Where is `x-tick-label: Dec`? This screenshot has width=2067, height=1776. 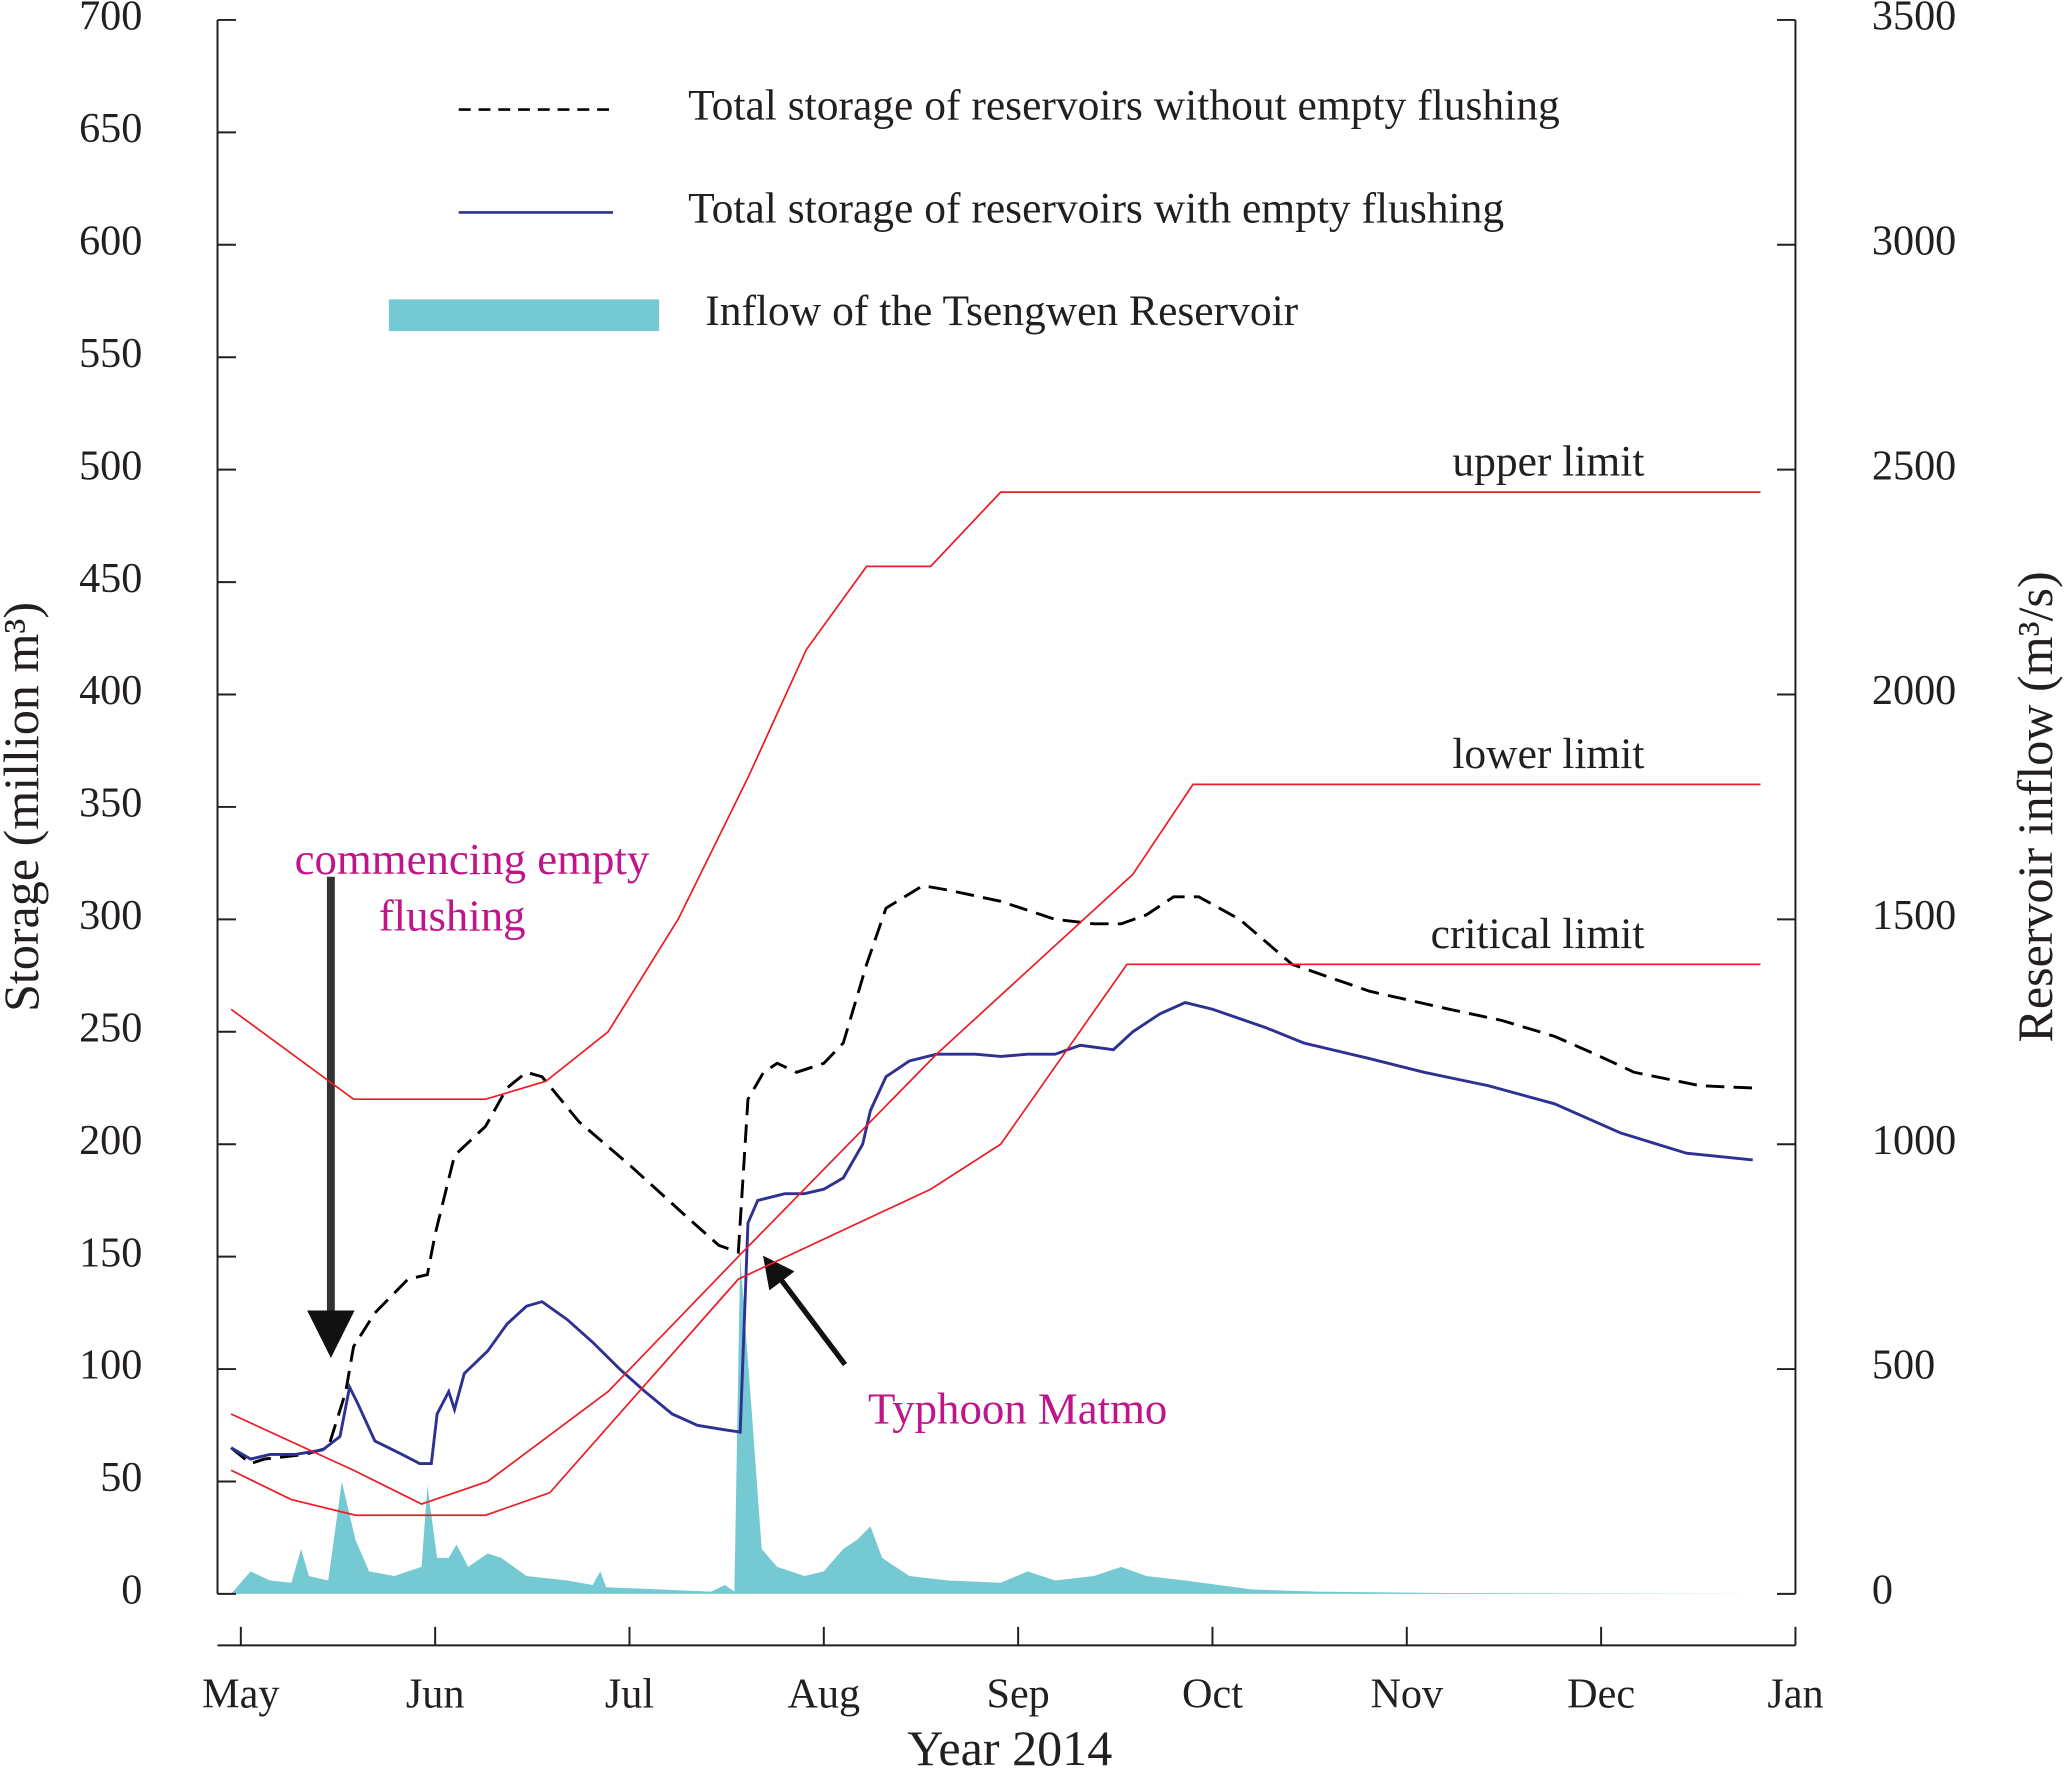 x-tick-label: Dec is located at coordinates (1601, 1694).